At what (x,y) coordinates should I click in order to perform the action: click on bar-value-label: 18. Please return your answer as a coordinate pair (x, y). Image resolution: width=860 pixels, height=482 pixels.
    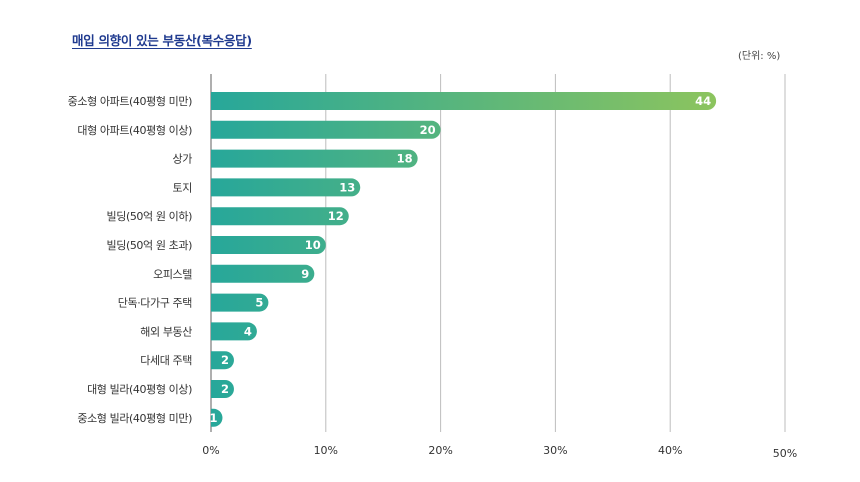
    Looking at the image, I should click on (405, 159).